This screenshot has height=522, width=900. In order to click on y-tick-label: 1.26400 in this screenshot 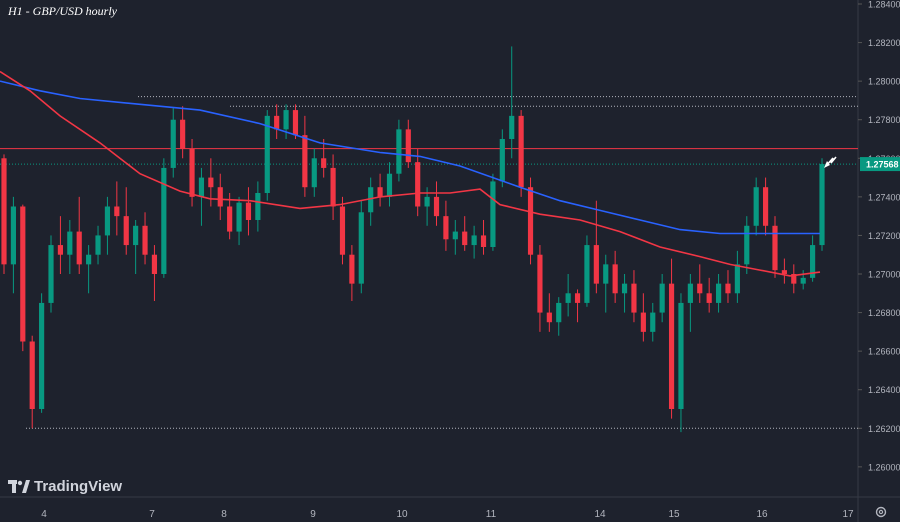, I will do `click(884, 390)`.